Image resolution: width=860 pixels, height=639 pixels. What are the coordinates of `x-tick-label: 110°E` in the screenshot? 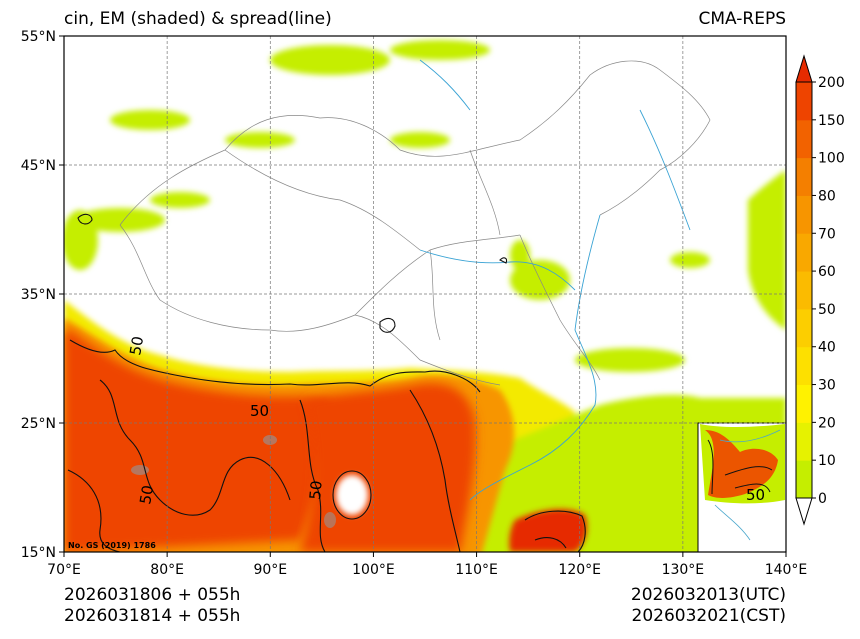 It's located at (476, 570).